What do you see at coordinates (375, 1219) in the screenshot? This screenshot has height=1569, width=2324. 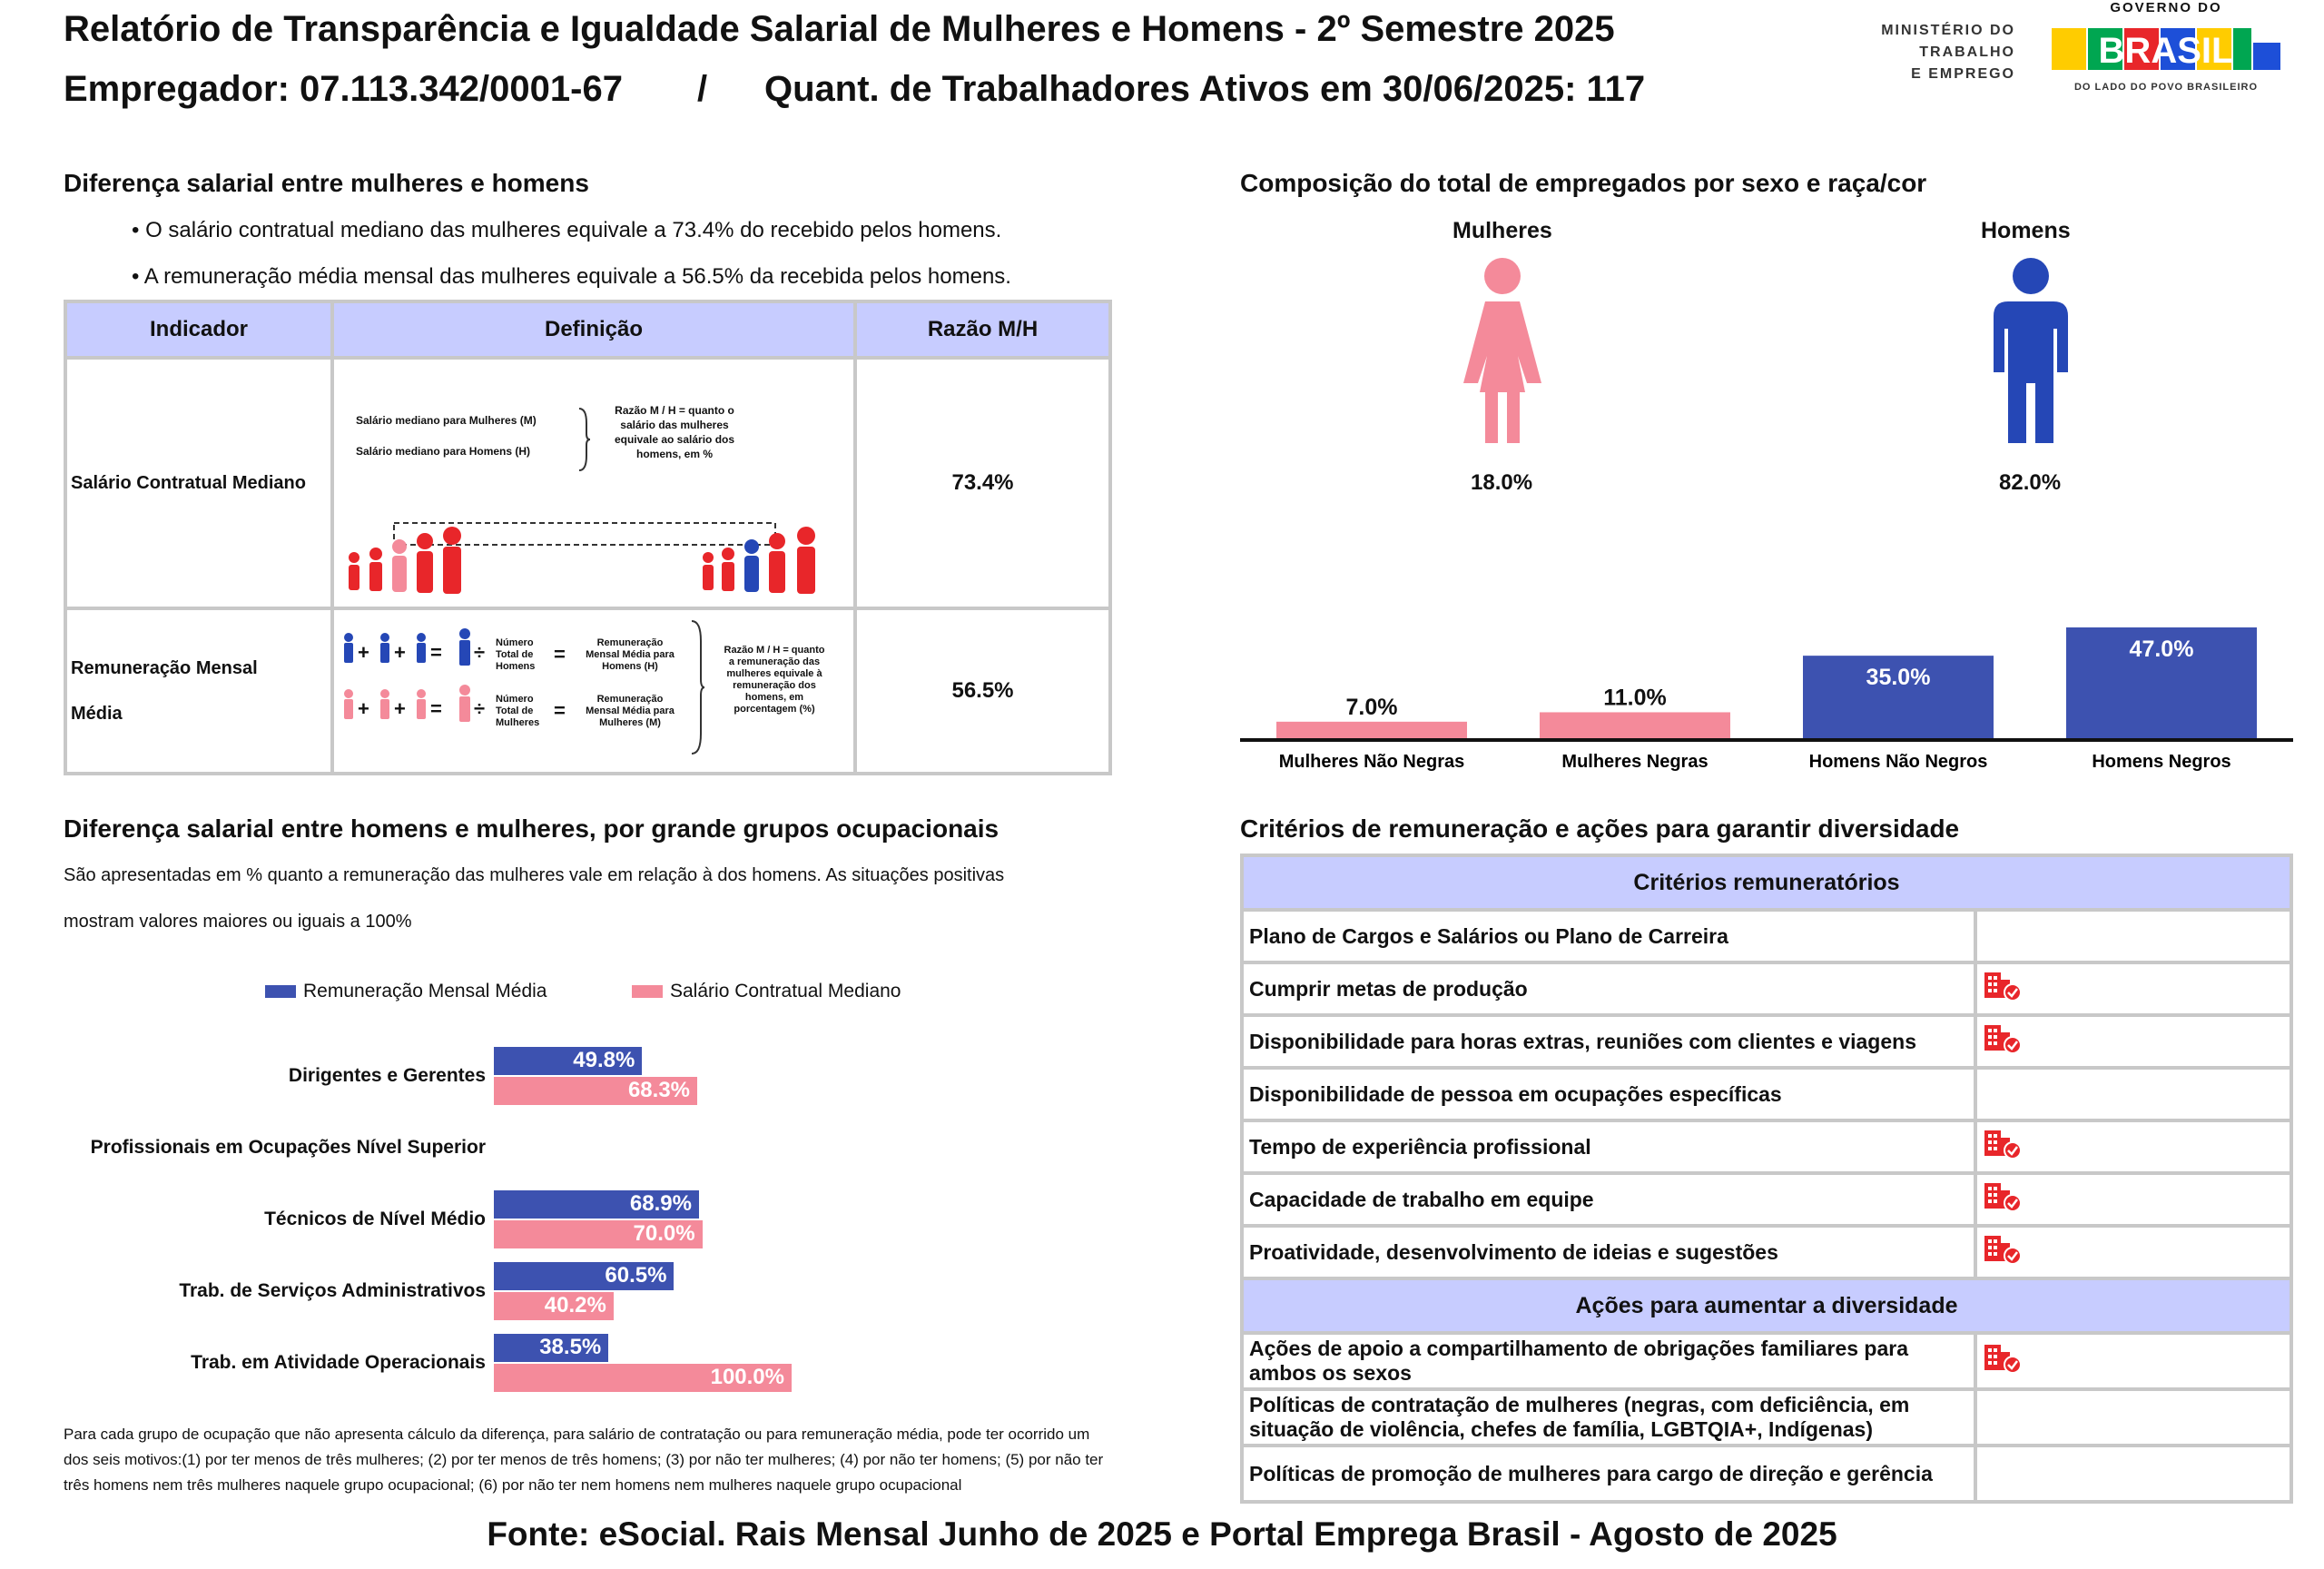 I see `occ-category-label: Técnicos de Nível Médio` at bounding box center [375, 1219].